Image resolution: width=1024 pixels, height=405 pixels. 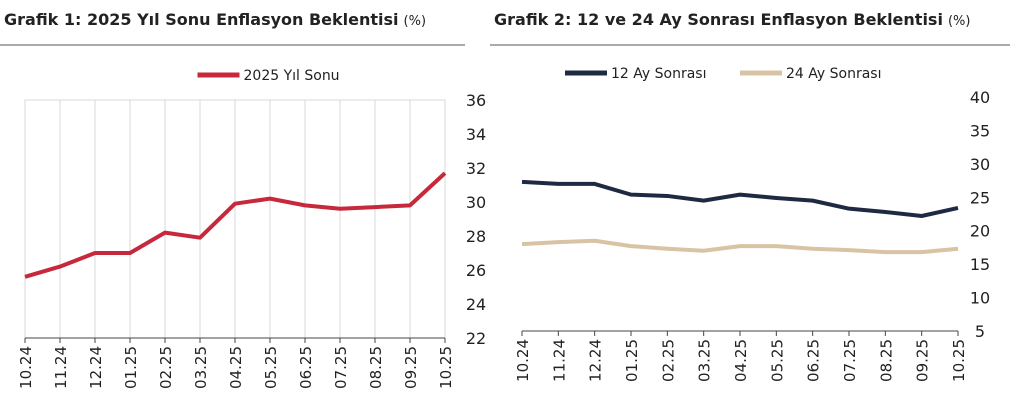 I want to click on y-tick-label: 10, so click(x=980, y=298).